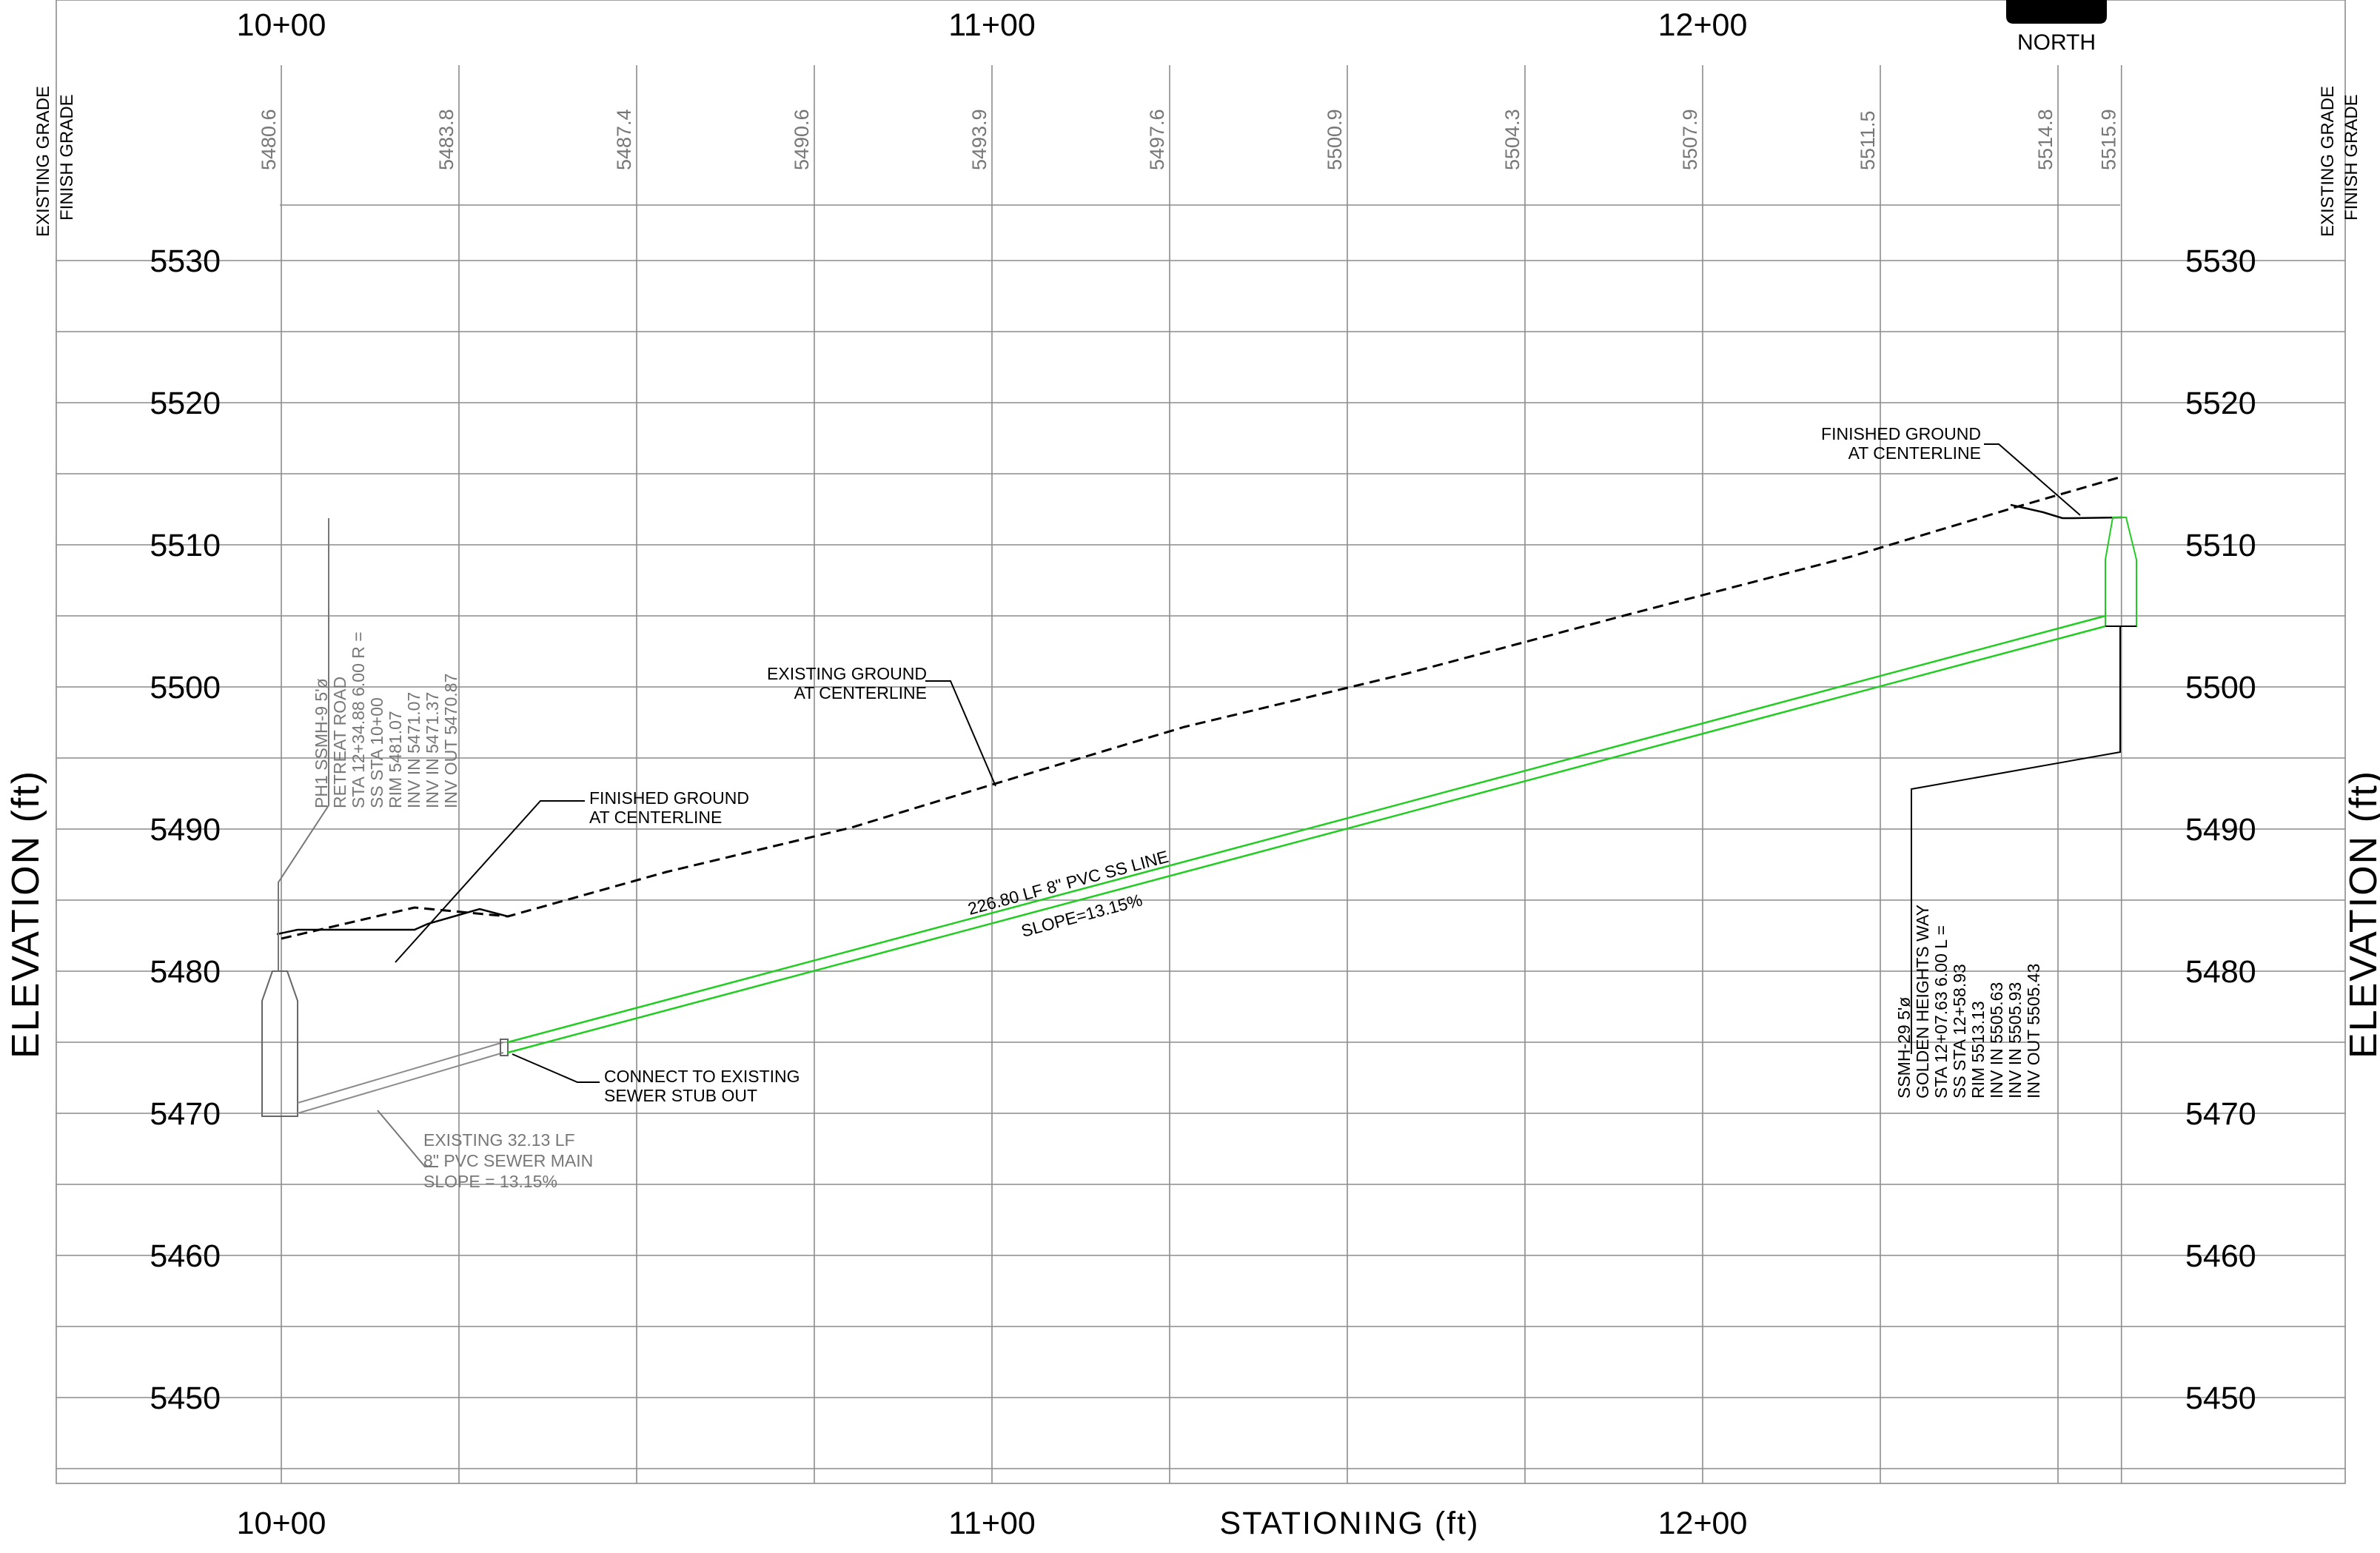  Describe the element at coordinates (1941, 1012) in the screenshot. I see `callout-line: STA 12+07.63 6.00 L =` at that location.